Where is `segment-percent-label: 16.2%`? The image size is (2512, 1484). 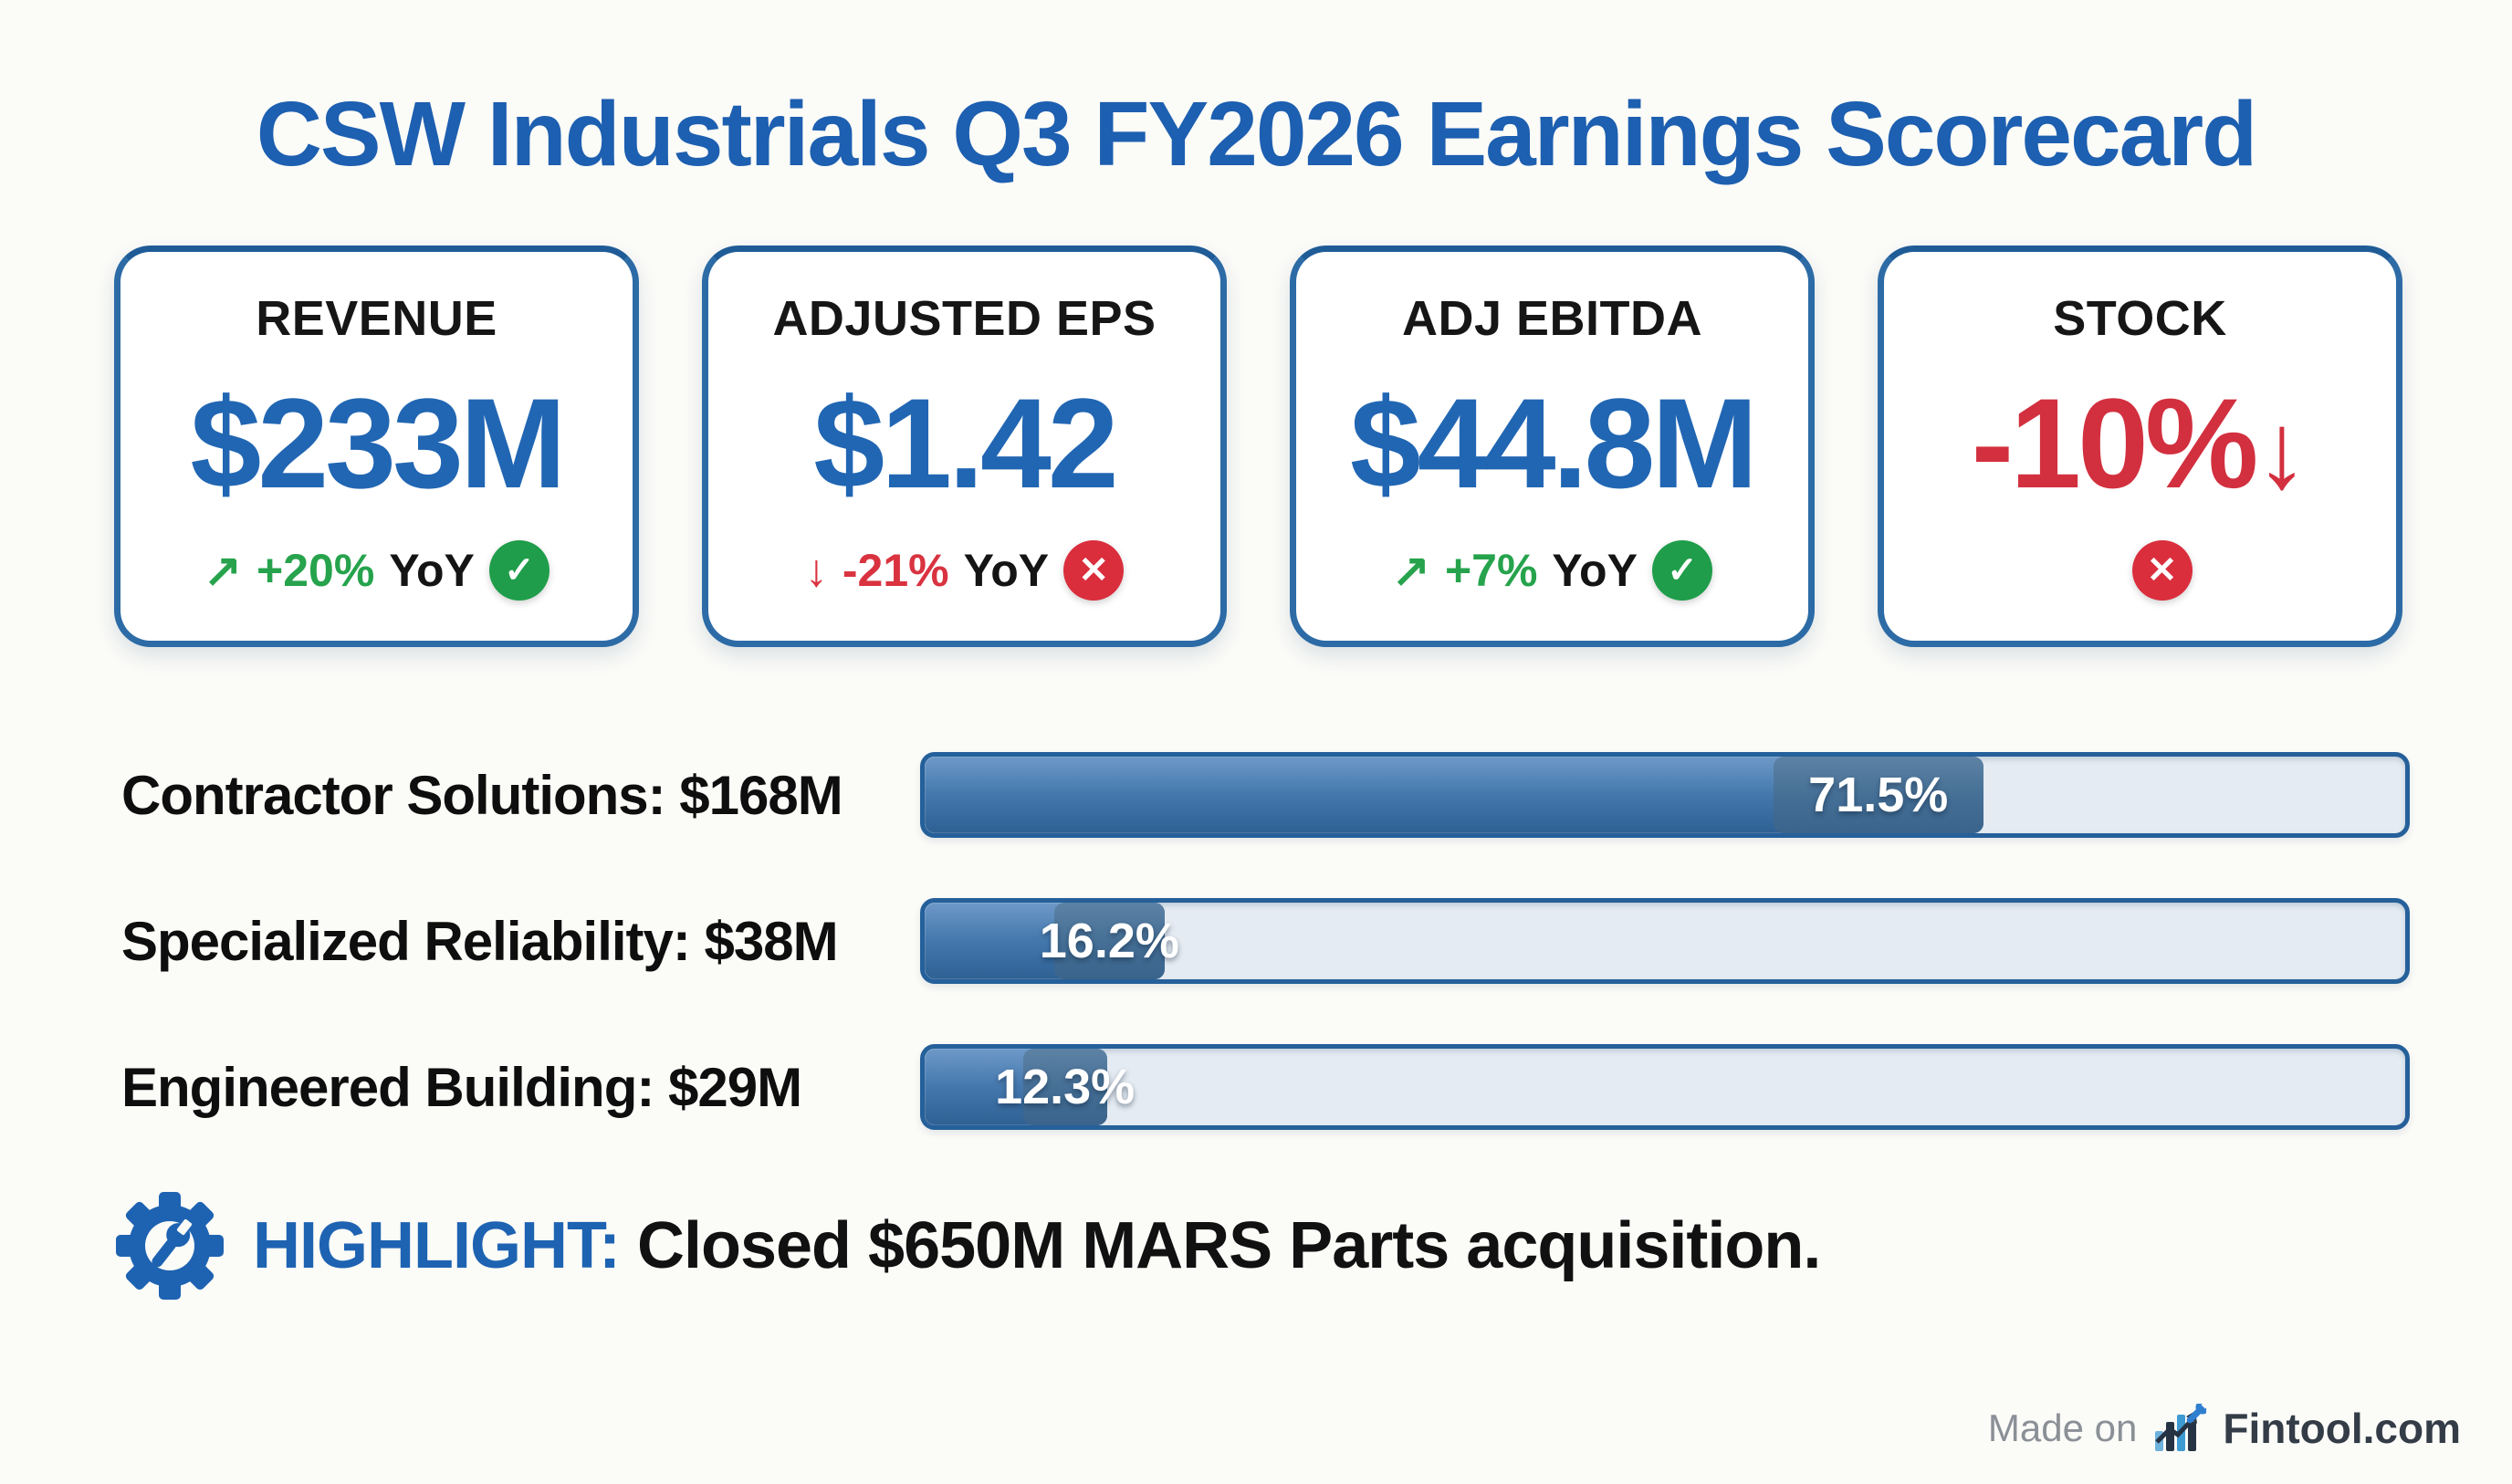 segment-percent-label: 16.2% is located at coordinates (1109, 941).